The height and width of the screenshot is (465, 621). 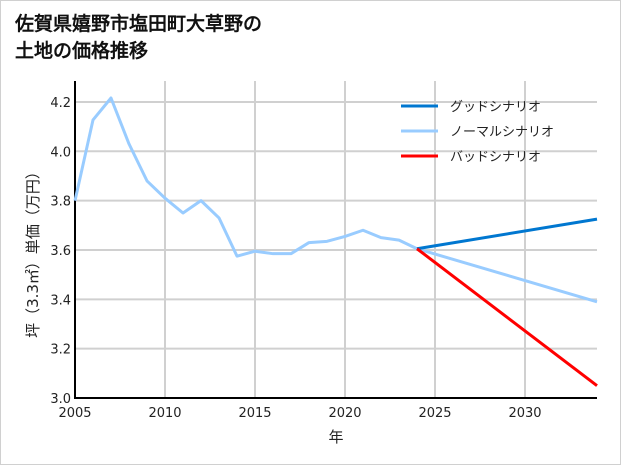 What do you see at coordinates (60, 399) in the screenshot?
I see `y-tick-label: 3.0` at bounding box center [60, 399].